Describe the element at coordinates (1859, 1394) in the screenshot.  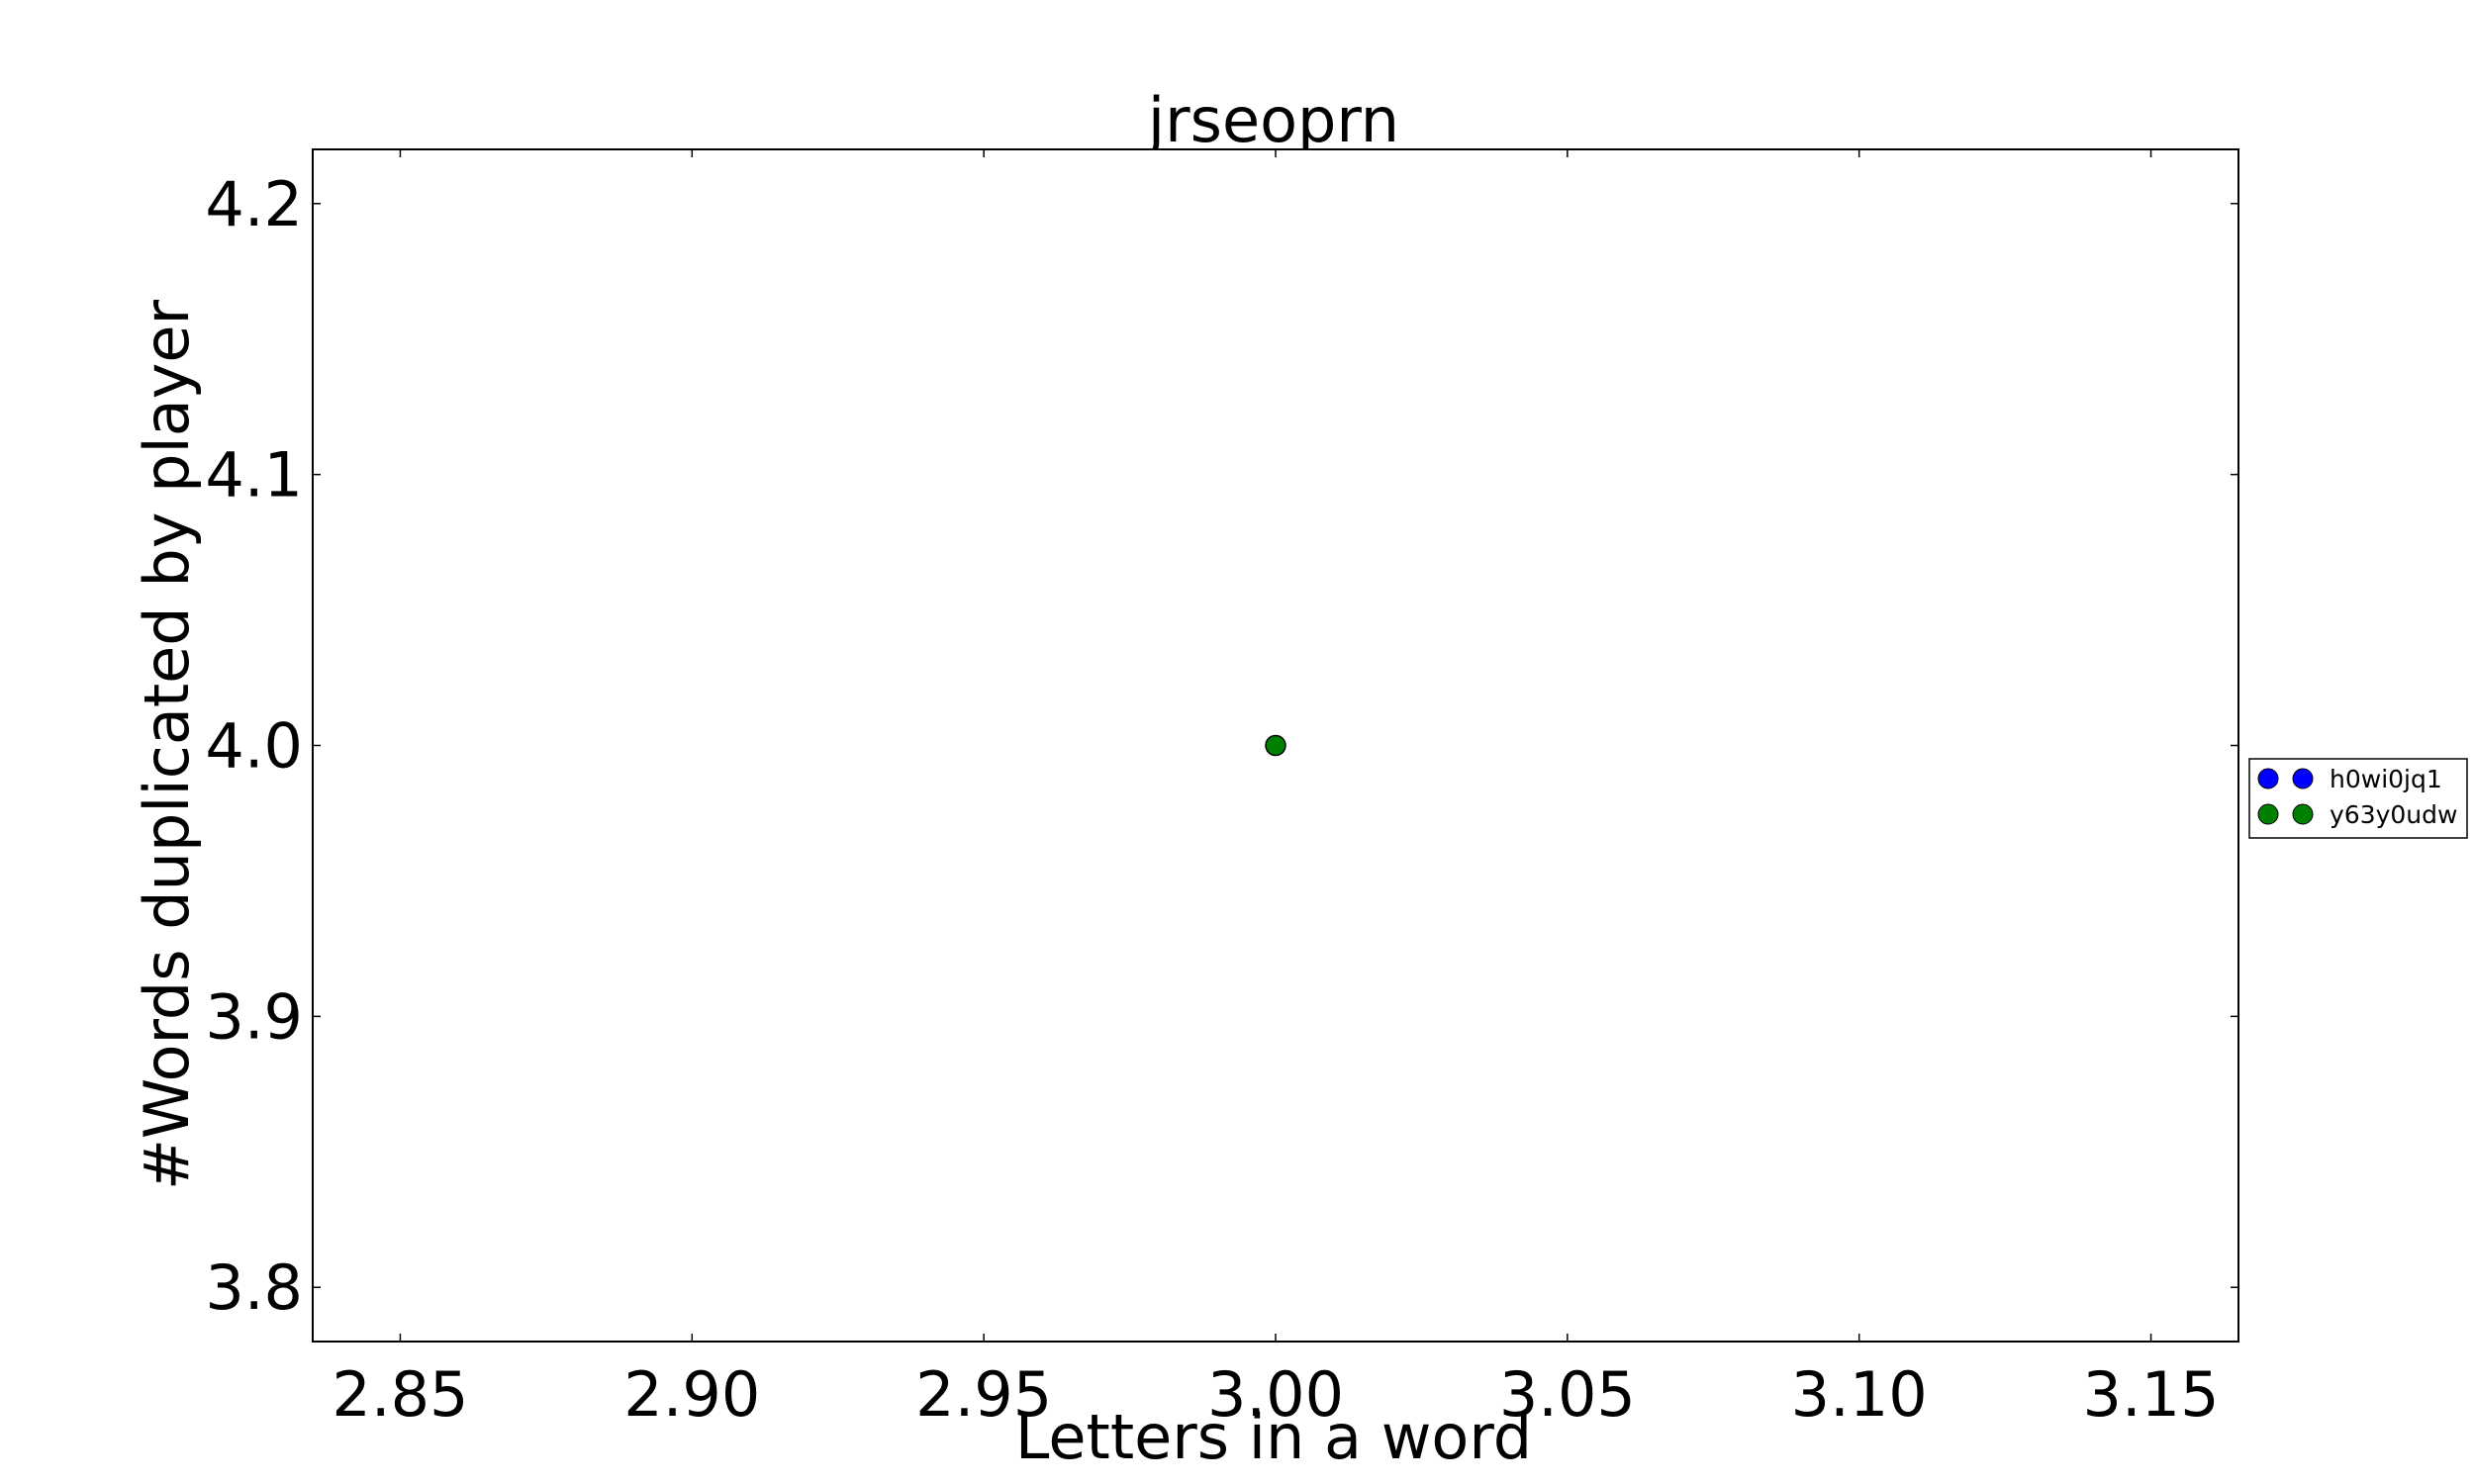
I see `x-tick-label: 3.10` at that location.